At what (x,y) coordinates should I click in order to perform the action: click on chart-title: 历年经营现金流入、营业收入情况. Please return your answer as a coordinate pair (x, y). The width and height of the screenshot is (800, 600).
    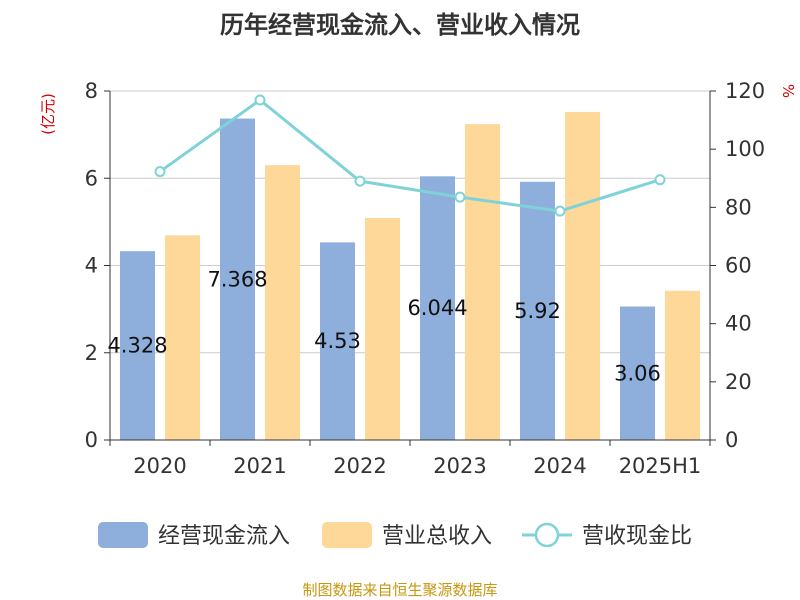
    Looking at the image, I should click on (400, 25).